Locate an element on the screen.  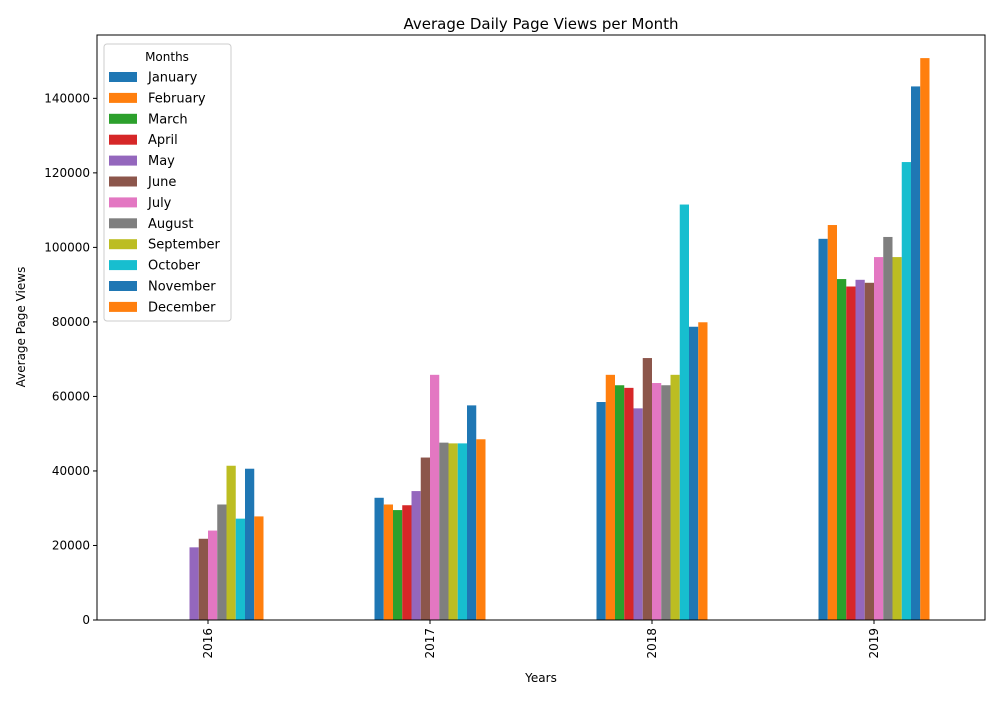
bar-may-2018 is located at coordinates (638, 514).